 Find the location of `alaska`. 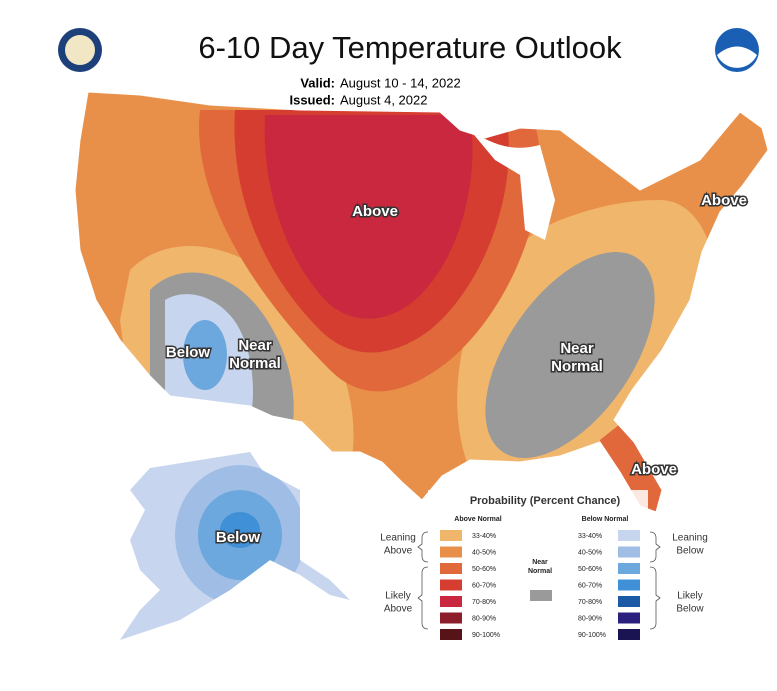

alaska is located at coordinates (235, 546).